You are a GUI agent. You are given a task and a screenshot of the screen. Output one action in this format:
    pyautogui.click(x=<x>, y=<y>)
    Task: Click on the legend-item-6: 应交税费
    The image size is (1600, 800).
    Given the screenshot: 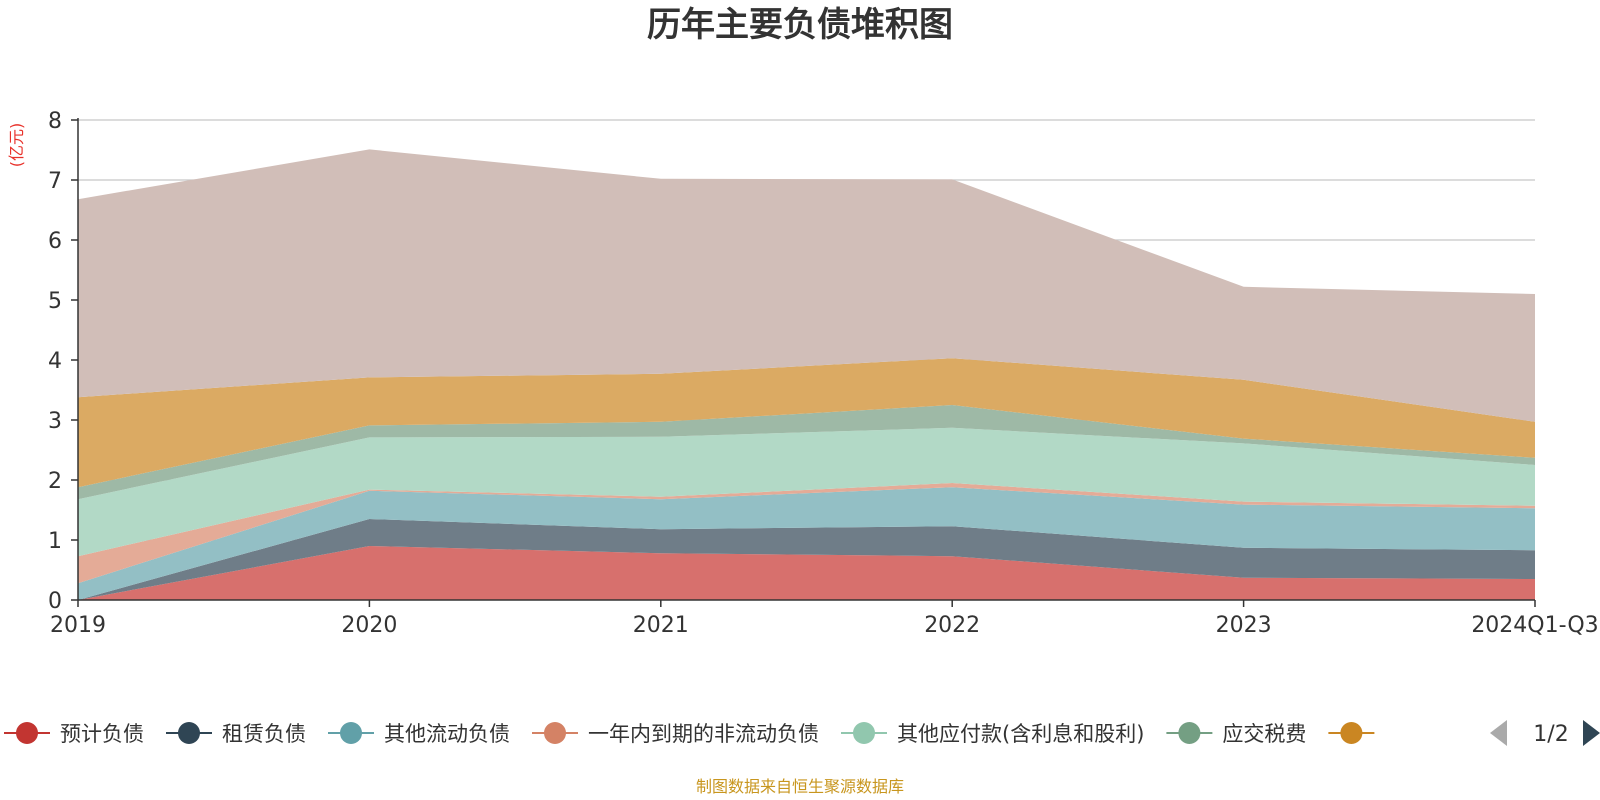 What is the action you would take?
    pyautogui.click(x=1236, y=734)
    